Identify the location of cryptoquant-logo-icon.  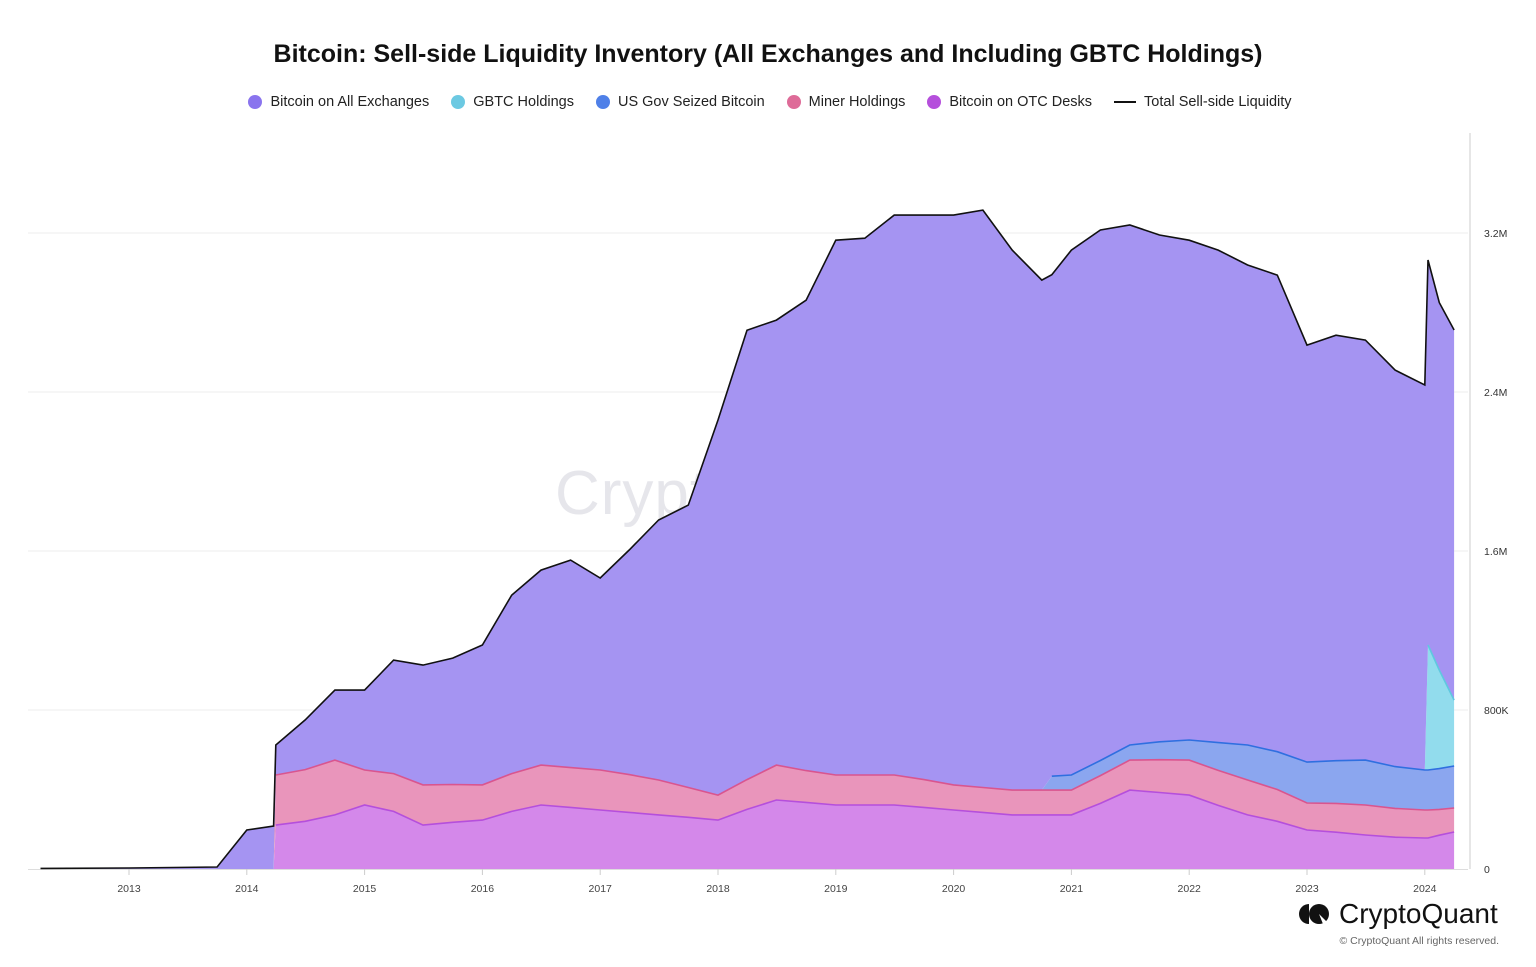
(1314, 914).